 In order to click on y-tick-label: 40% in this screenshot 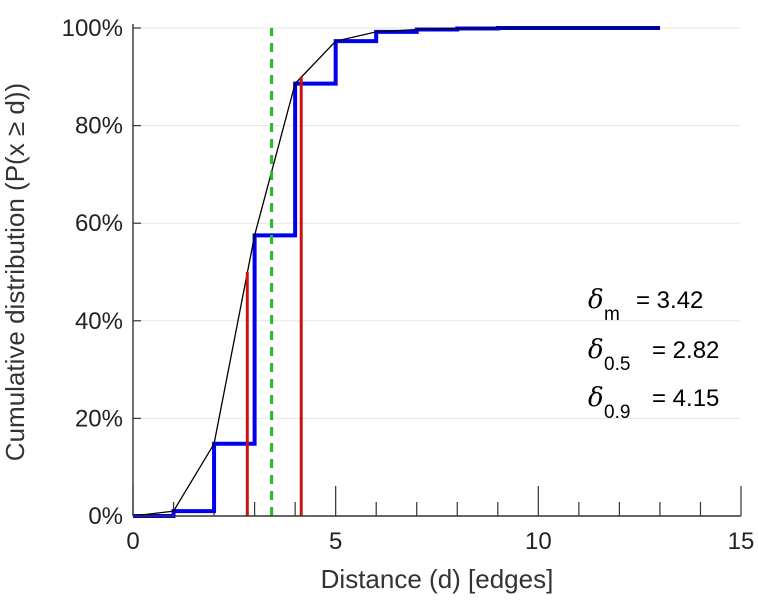, I will do `click(99, 321)`.